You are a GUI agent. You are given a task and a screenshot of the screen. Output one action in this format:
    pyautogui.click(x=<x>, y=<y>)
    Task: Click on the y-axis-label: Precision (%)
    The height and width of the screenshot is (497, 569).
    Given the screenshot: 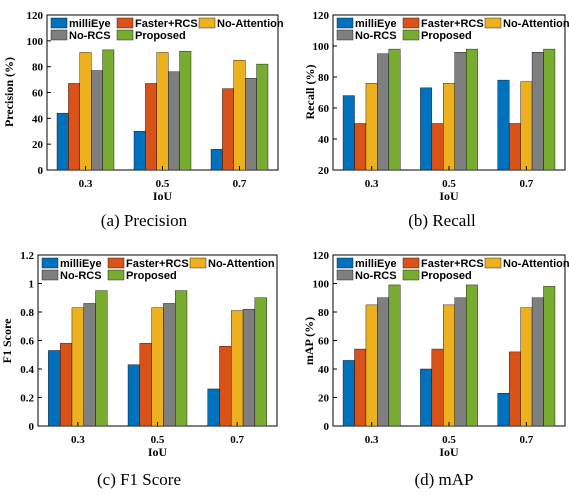 What is the action you would take?
    pyautogui.click(x=9, y=92)
    